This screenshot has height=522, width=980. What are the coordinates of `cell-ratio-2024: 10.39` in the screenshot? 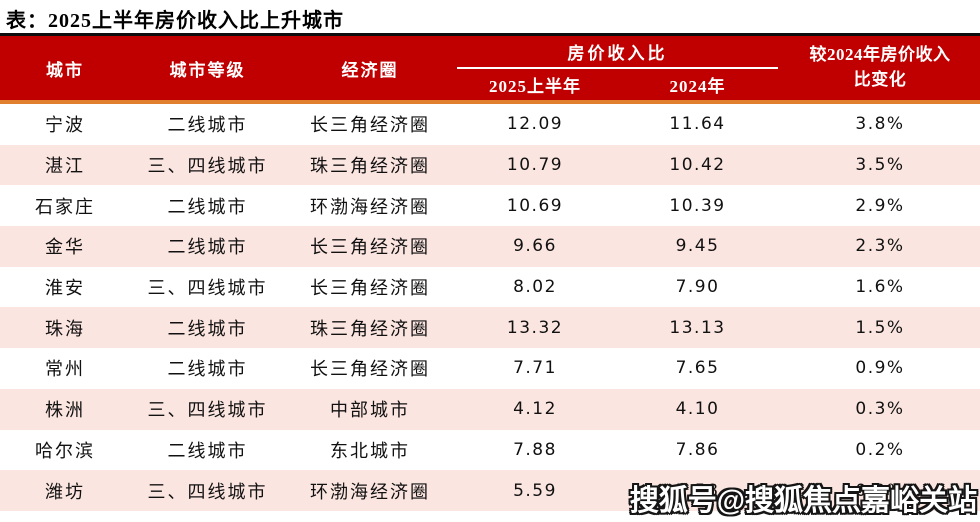 It's located at (697, 205).